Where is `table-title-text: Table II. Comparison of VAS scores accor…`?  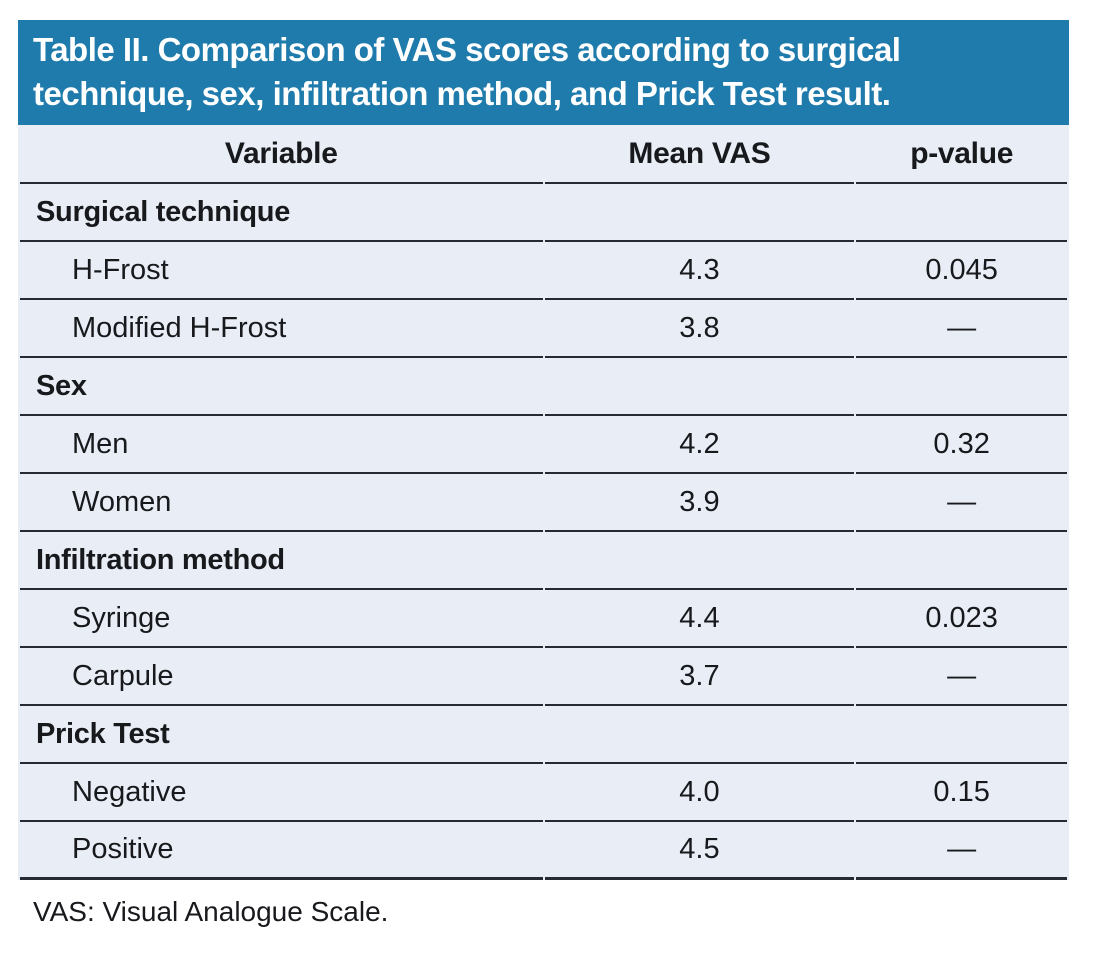 table-title-text: Table II. Comparison of VAS scores accor… is located at coordinates (467, 71).